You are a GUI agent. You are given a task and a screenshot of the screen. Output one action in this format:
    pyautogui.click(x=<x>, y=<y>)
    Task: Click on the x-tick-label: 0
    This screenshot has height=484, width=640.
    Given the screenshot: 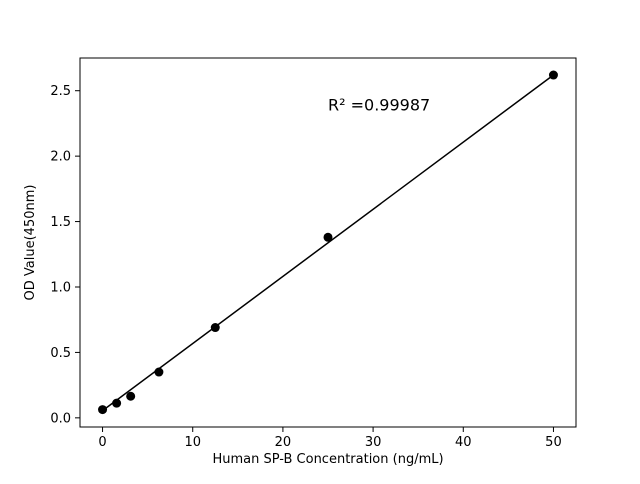 What is the action you would take?
    pyautogui.click(x=102, y=442)
    